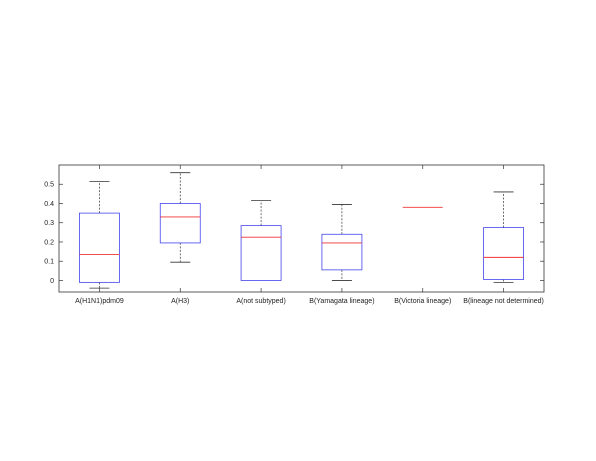 The width and height of the screenshot is (596, 461). I want to click on x-tick-label: B(Victoria lineage), so click(422, 301).